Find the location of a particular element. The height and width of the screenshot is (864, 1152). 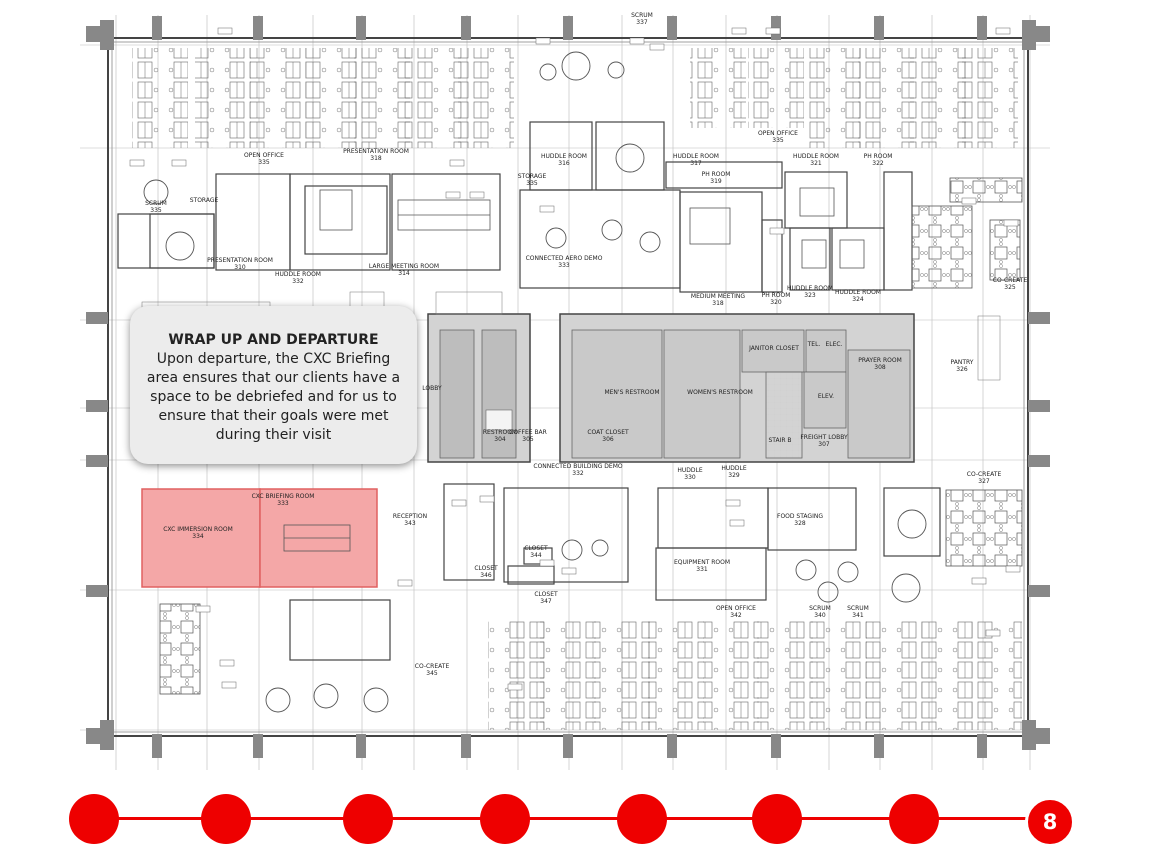

open-office-desks-bottom is located at coordinates (755, 675).